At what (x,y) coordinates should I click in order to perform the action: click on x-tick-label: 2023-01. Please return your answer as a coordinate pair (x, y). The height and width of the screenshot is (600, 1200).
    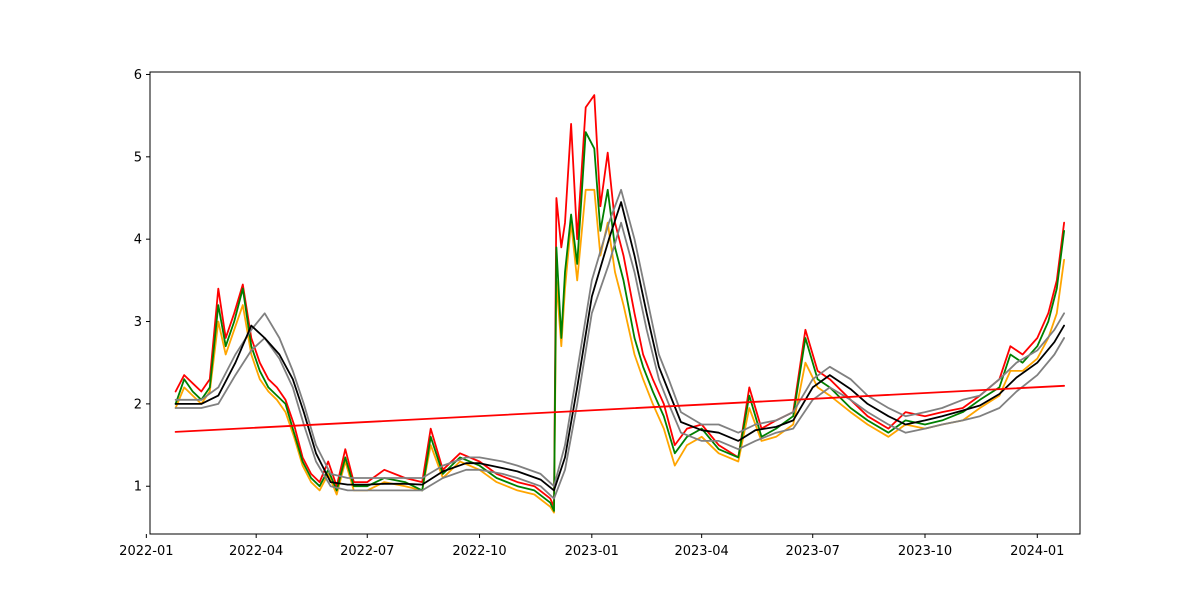
    Looking at the image, I should click on (592, 551).